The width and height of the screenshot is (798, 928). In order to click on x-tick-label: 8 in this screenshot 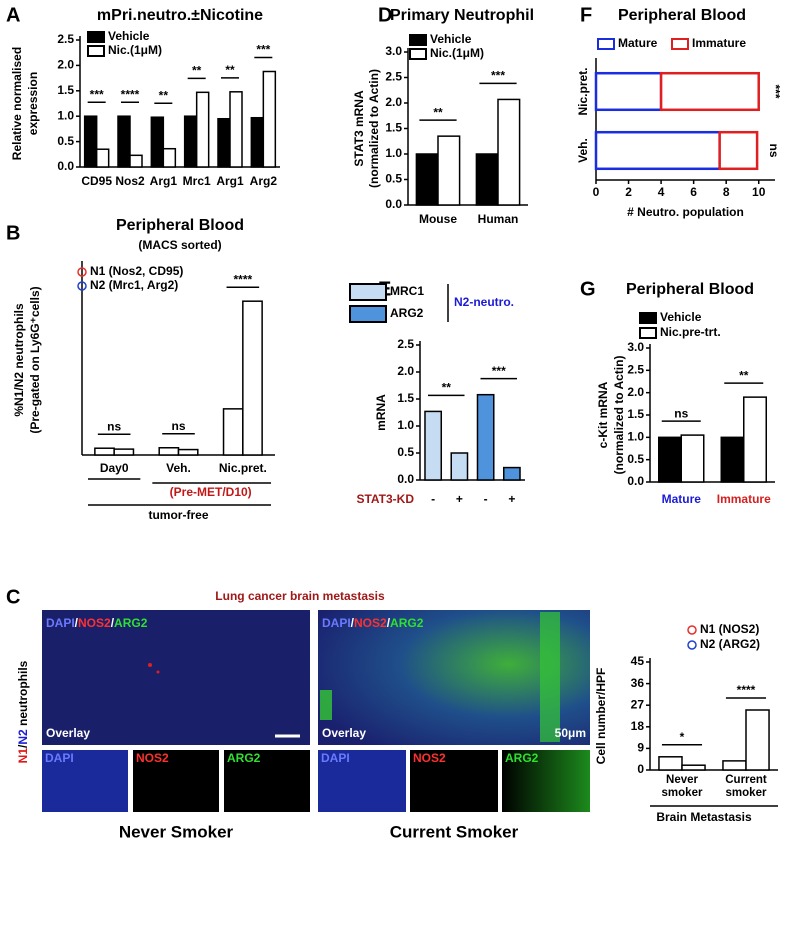, I will do `click(726, 192)`.